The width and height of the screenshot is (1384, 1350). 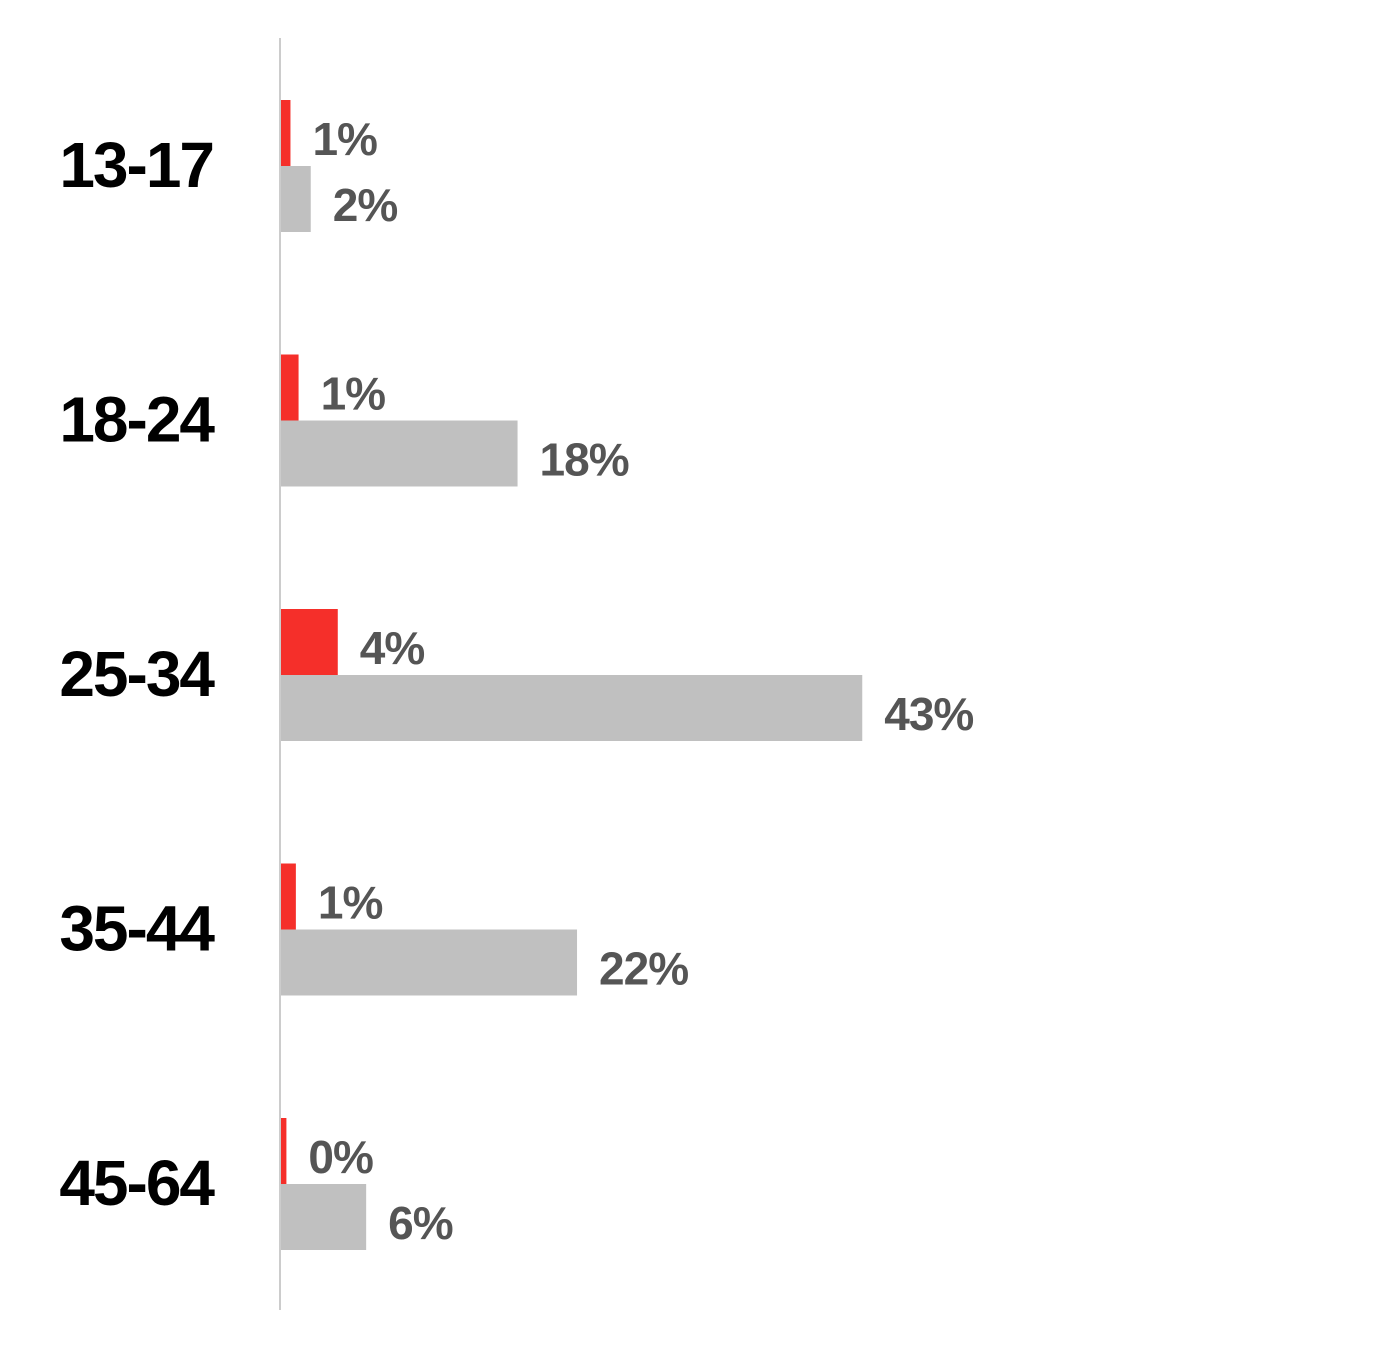 What do you see at coordinates (365, 205) in the screenshot?
I see `value-label: 2%` at bounding box center [365, 205].